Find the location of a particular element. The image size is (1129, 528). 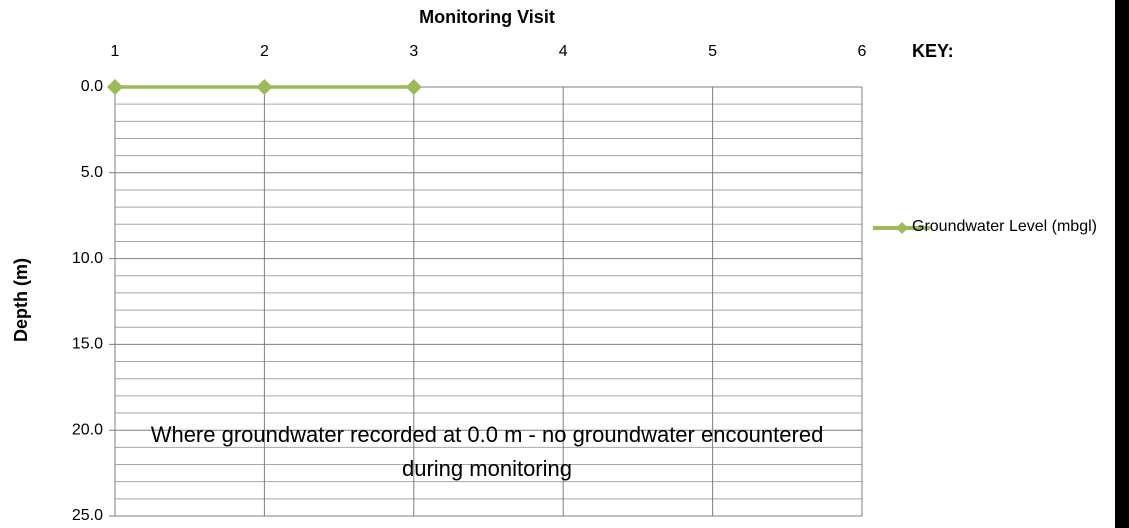

legend-marker is located at coordinates (902, 228).